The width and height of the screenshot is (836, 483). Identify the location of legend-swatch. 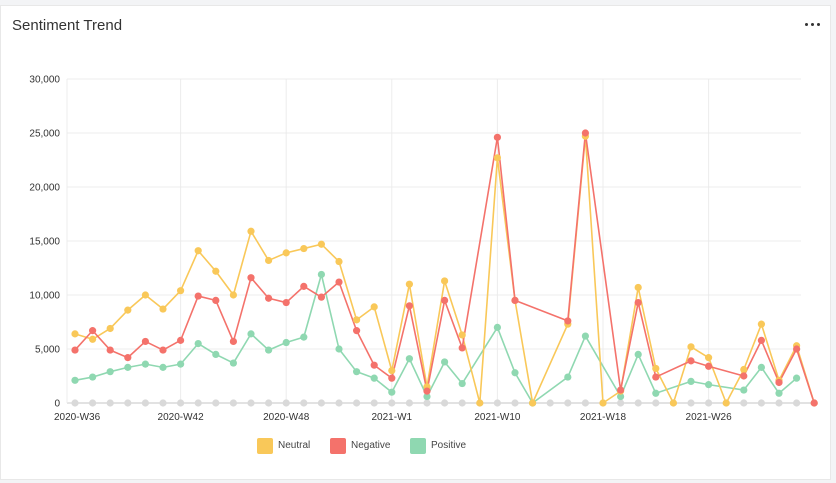
(418, 446).